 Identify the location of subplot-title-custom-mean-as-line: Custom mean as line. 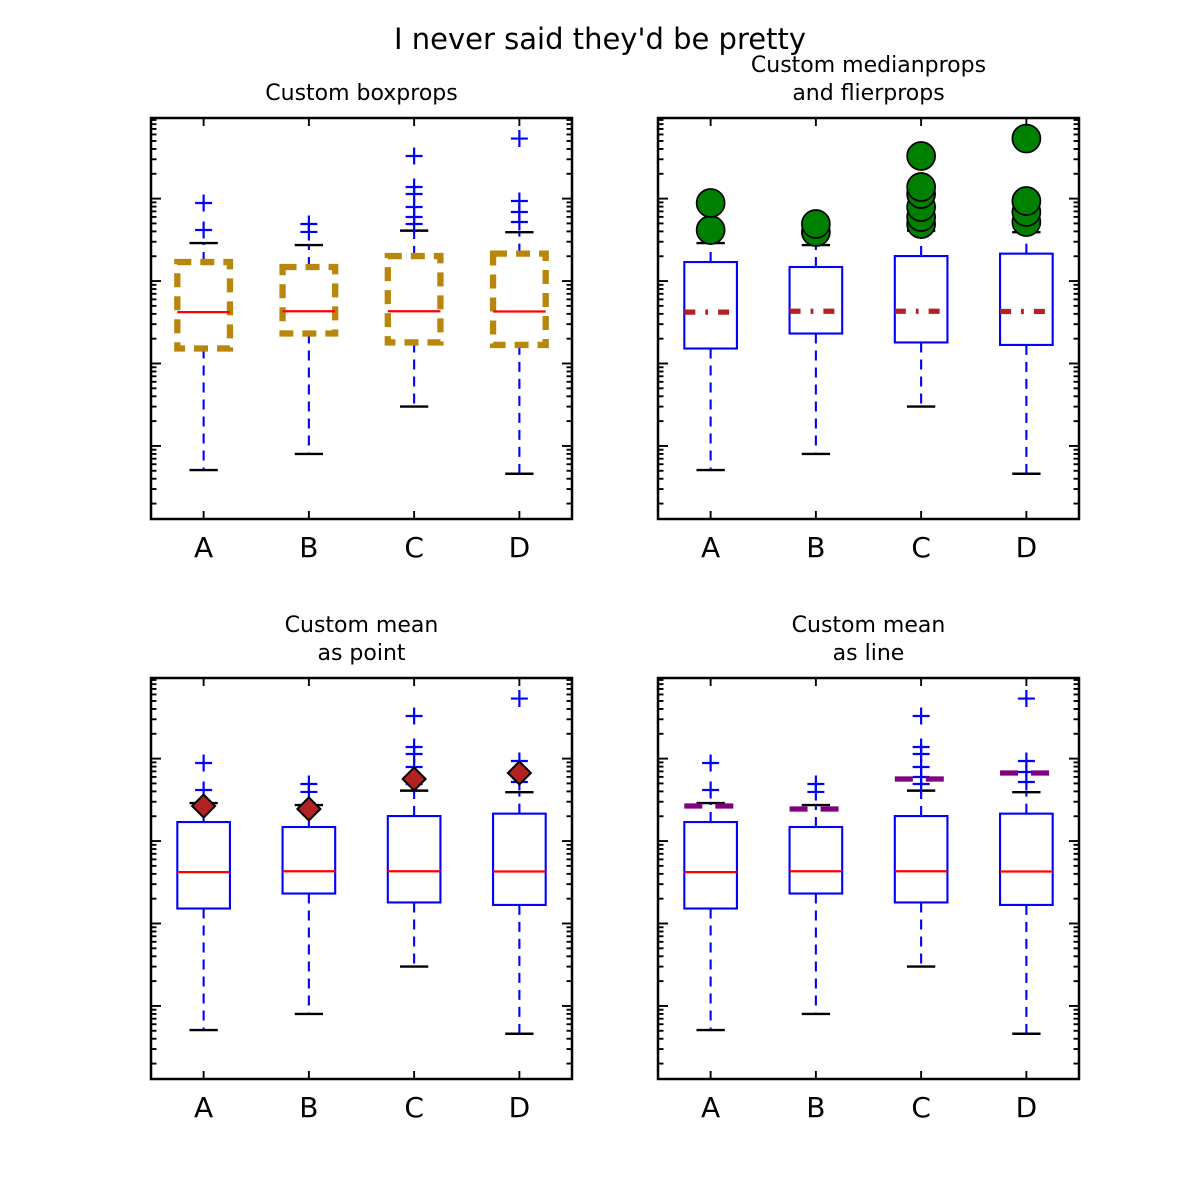
(868, 639).